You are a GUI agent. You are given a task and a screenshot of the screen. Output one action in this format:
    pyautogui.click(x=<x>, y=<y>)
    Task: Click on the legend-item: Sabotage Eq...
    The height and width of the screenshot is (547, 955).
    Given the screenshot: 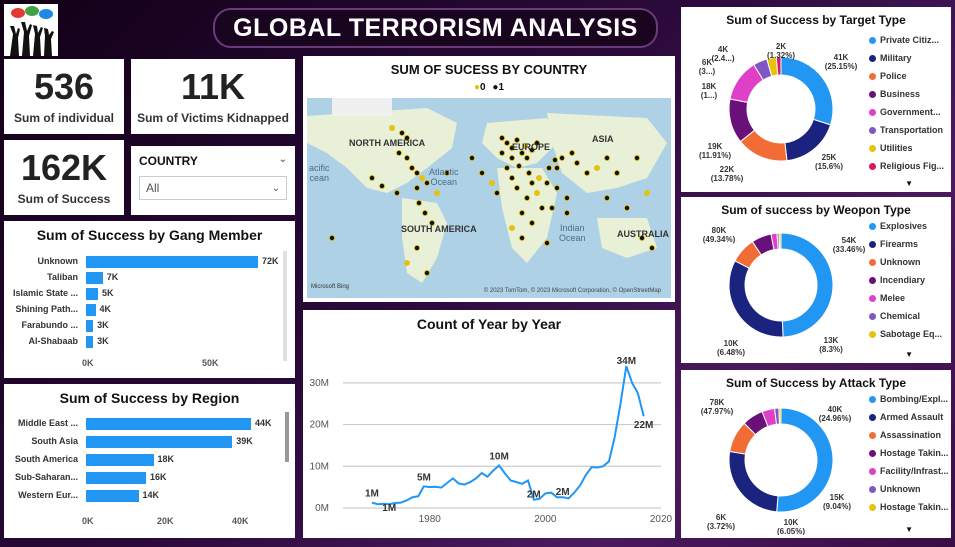 What is the action you would take?
    pyautogui.click(x=905, y=334)
    